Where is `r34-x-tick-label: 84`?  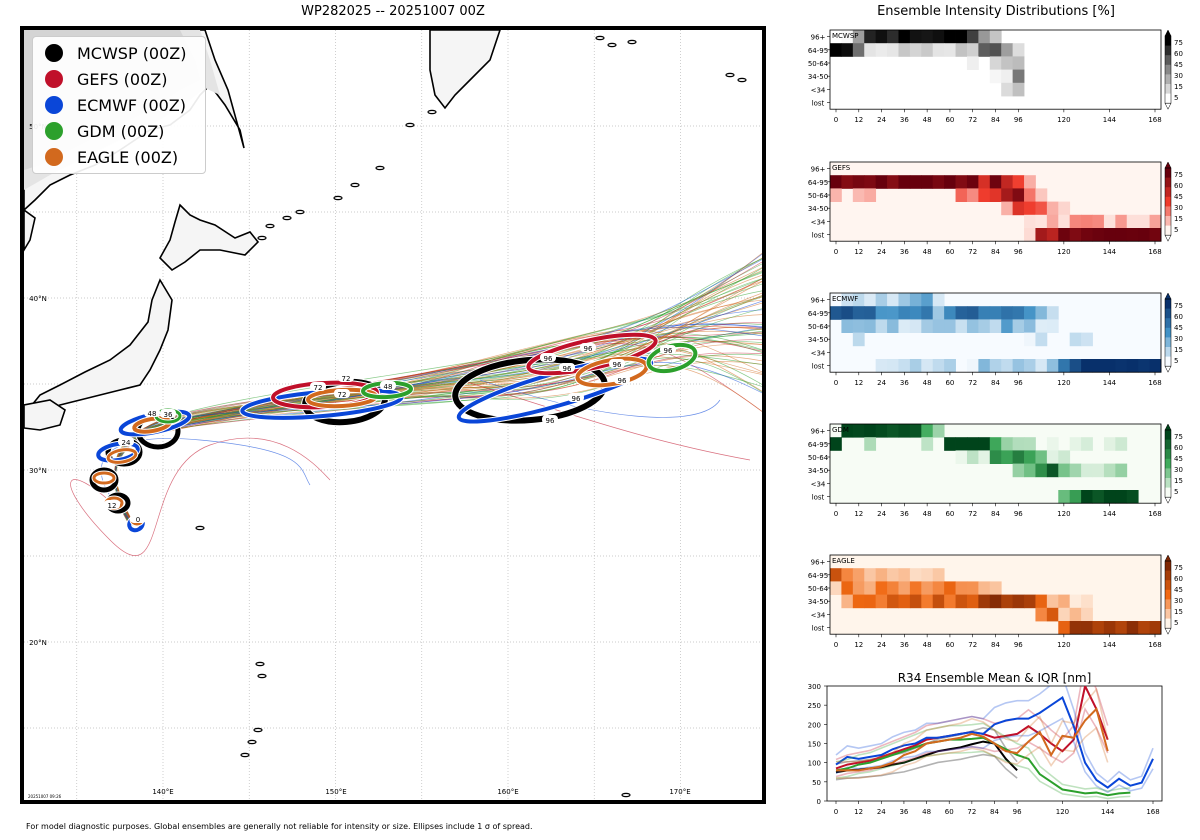 r34-x-tick-label: 84 is located at coordinates (994, 812).